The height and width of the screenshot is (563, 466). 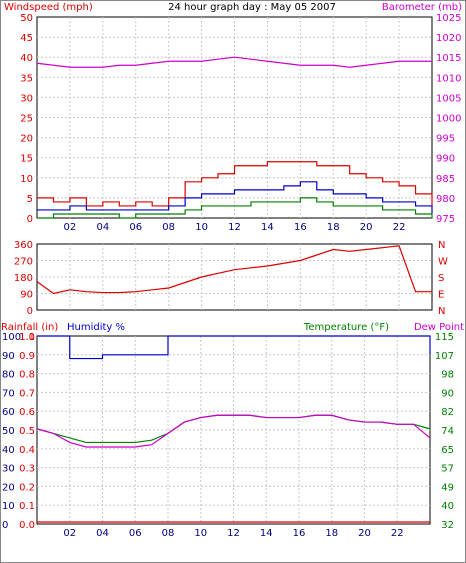 What do you see at coordinates (27, 487) in the screenshot?
I see `rainfall-tick-label: 0.2` at bounding box center [27, 487].